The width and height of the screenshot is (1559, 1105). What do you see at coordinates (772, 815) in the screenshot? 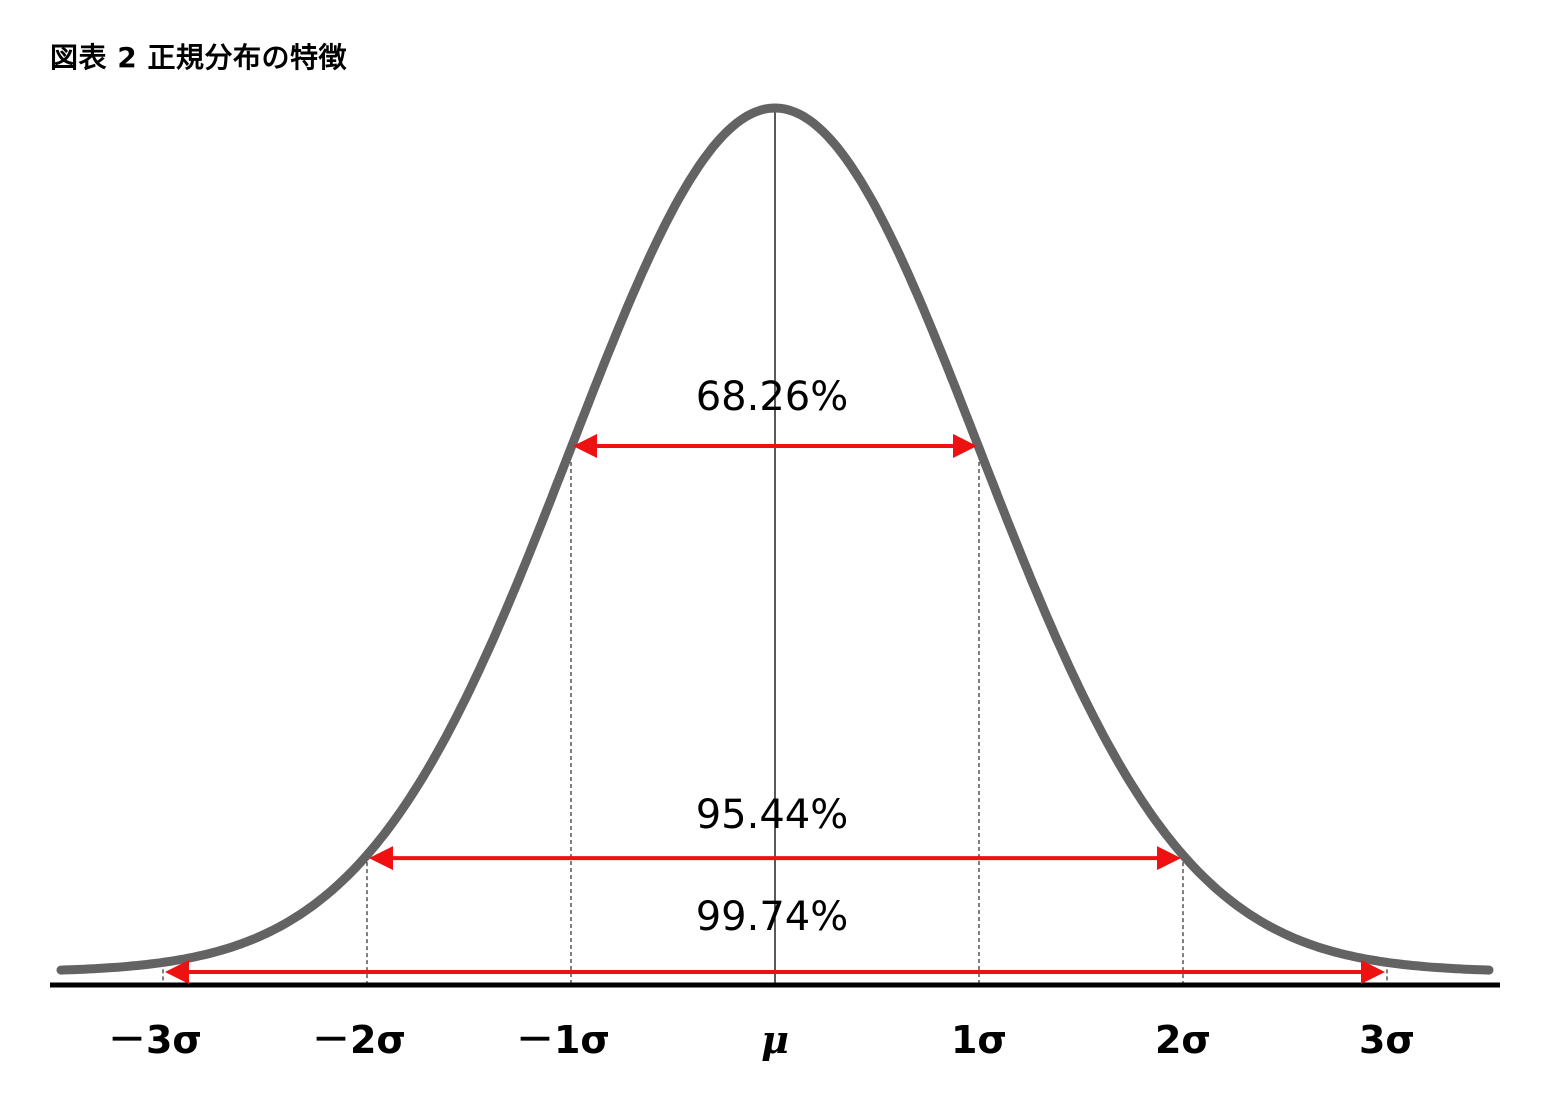
I see `interval-label: 95.44%` at bounding box center [772, 815].